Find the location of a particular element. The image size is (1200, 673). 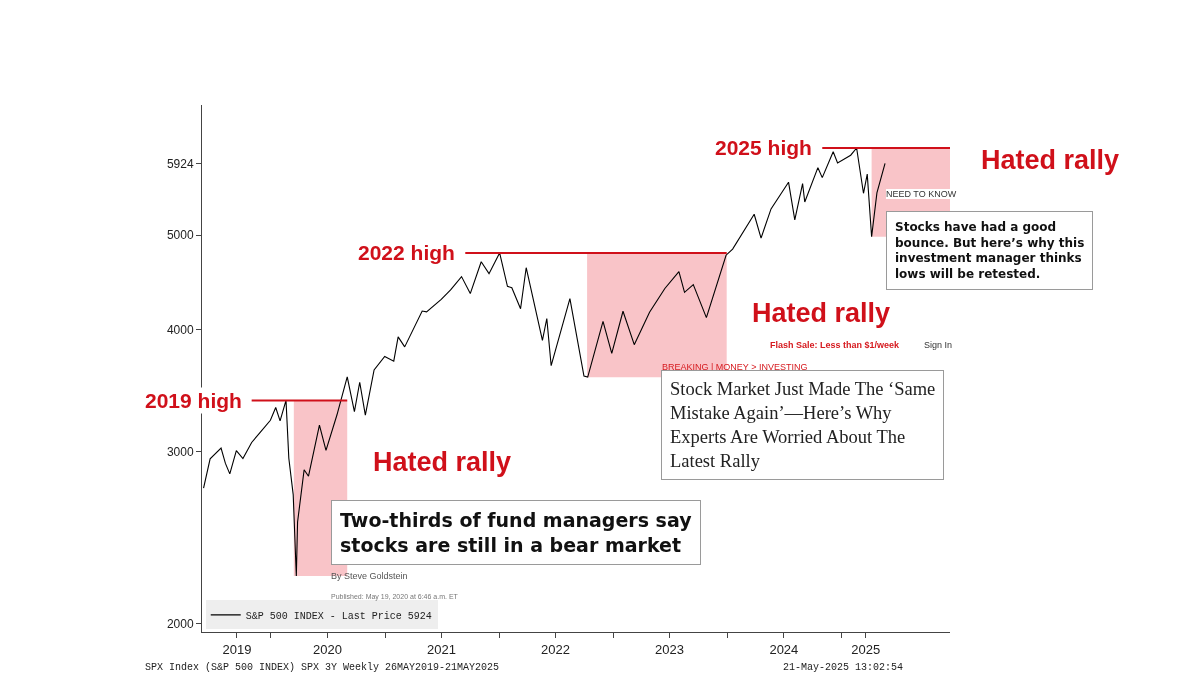

text: 21-May-2025 13:02:54 is located at coordinates (843, 667).